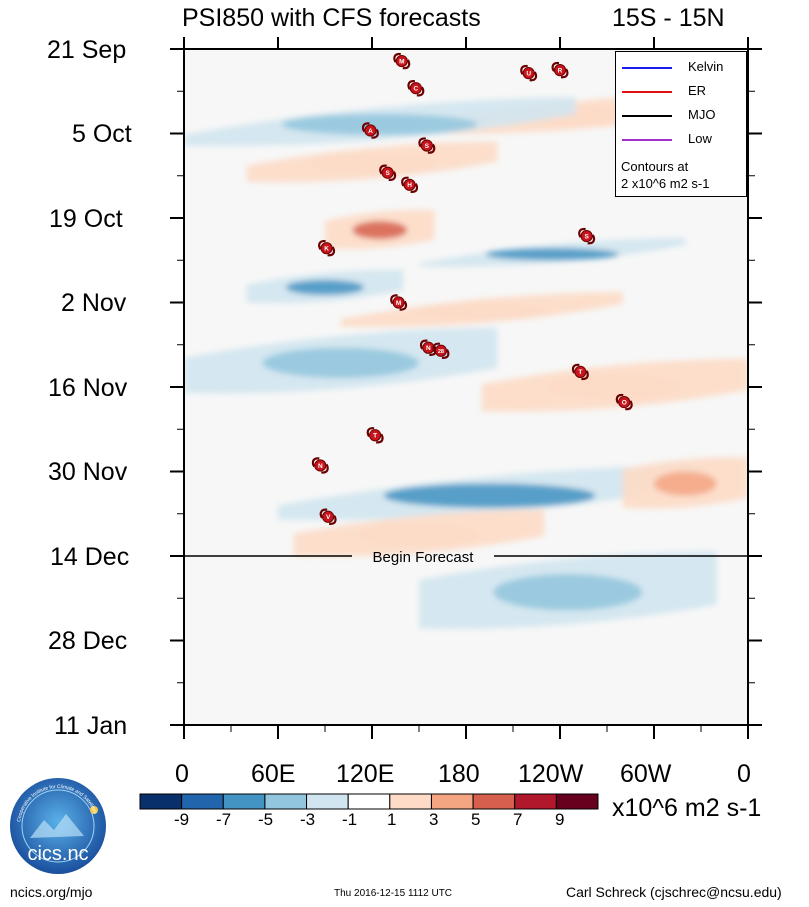  Describe the element at coordinates (476, 819) in the screenshot. I see `colorbar-label: 5` at that location.